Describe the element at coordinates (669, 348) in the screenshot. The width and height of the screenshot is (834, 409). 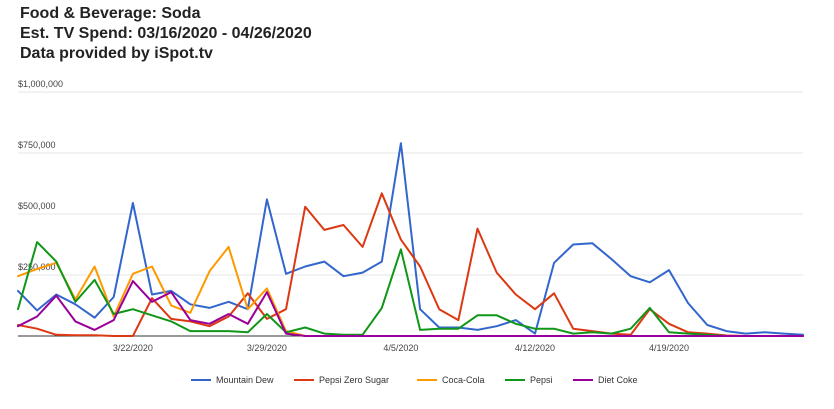
I see `x-tick-label: 4/19/2020` at that location.